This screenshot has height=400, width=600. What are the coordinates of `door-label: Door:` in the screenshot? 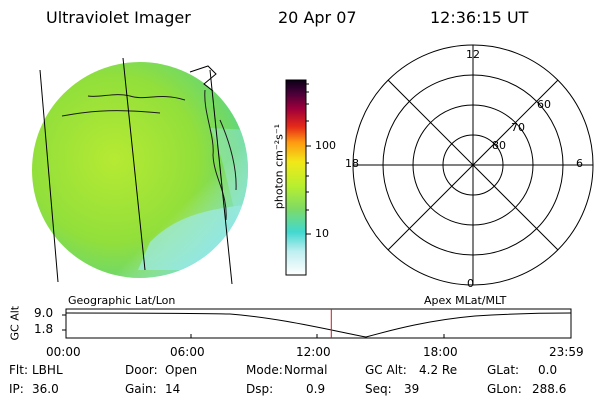 It's located at (141, 370).